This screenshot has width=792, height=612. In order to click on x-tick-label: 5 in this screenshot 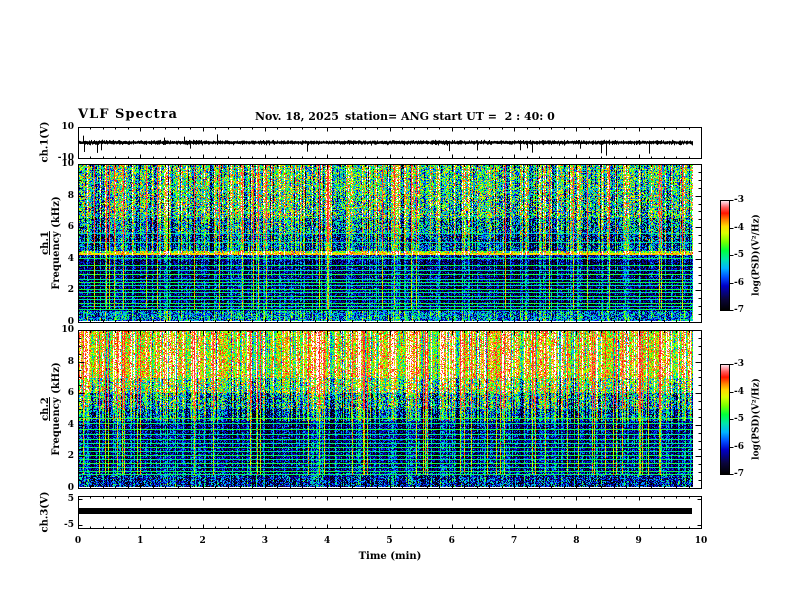, I will do `click(389, 541)`.